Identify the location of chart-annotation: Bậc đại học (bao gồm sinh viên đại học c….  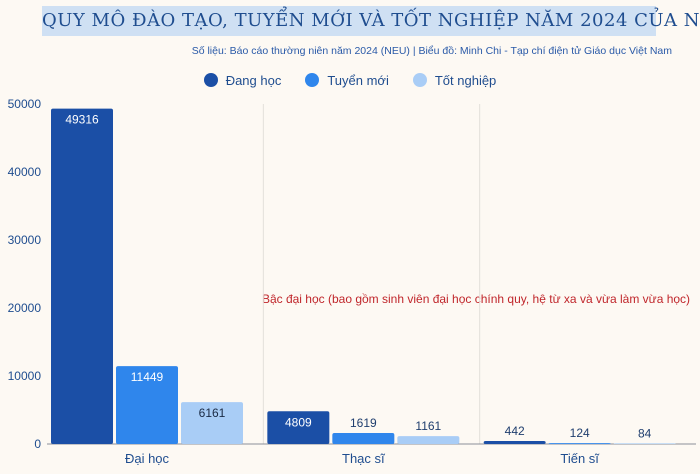
(476, 299).